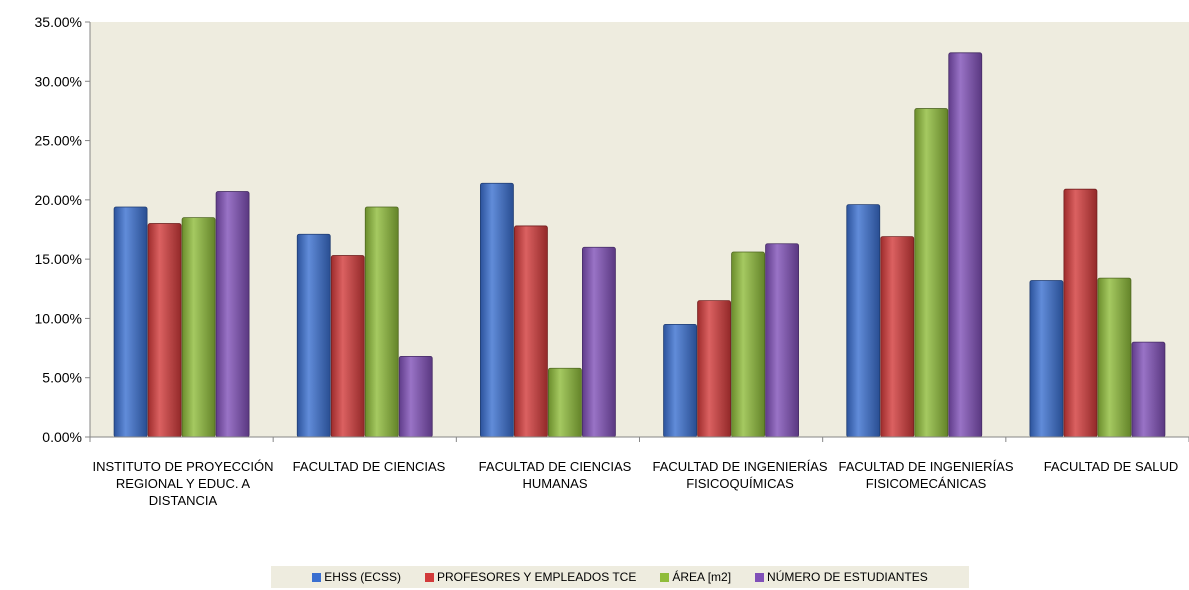 This screenshot has height=590, width=1189. I want to click on category-label: FACULTAD DE SALUD, so click(1111, 466).